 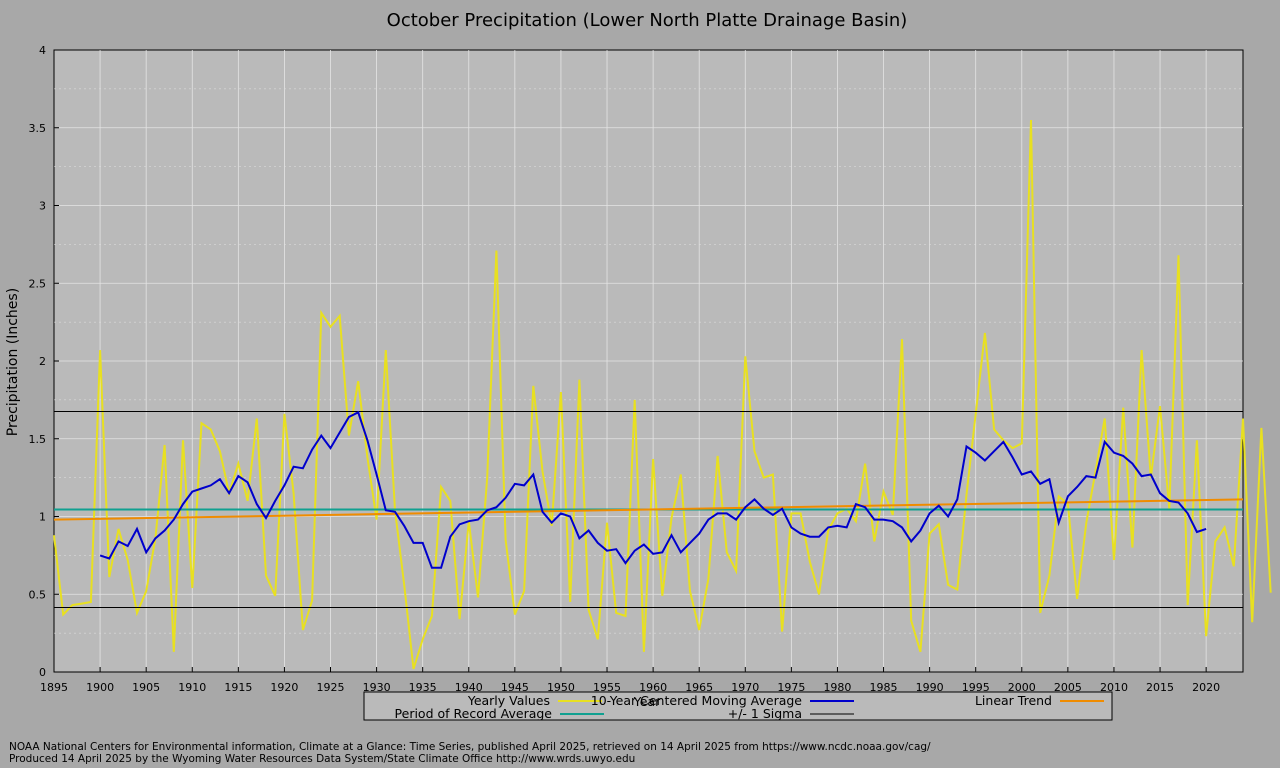 I want to click on x-tick-label: 2010, so click(x=1114, y=687).